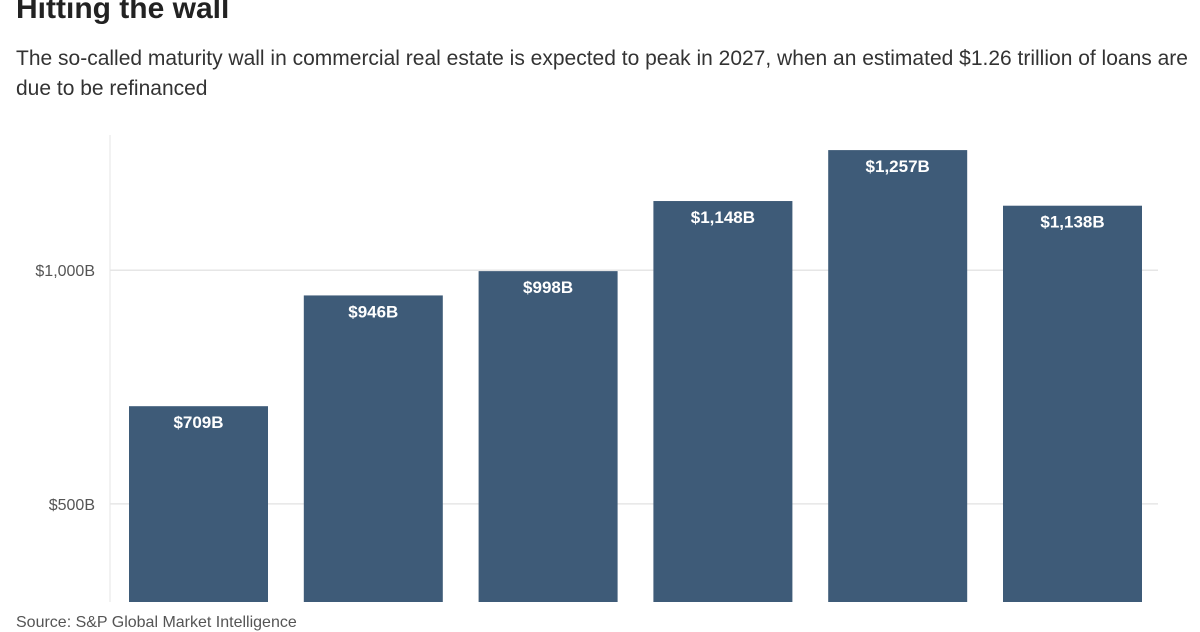 The height and width of the screenshot is (632, 1200). Describe the element at coordinates (723, 217) in the screenshot. I see `data-label-3: $1,148B` at that location.